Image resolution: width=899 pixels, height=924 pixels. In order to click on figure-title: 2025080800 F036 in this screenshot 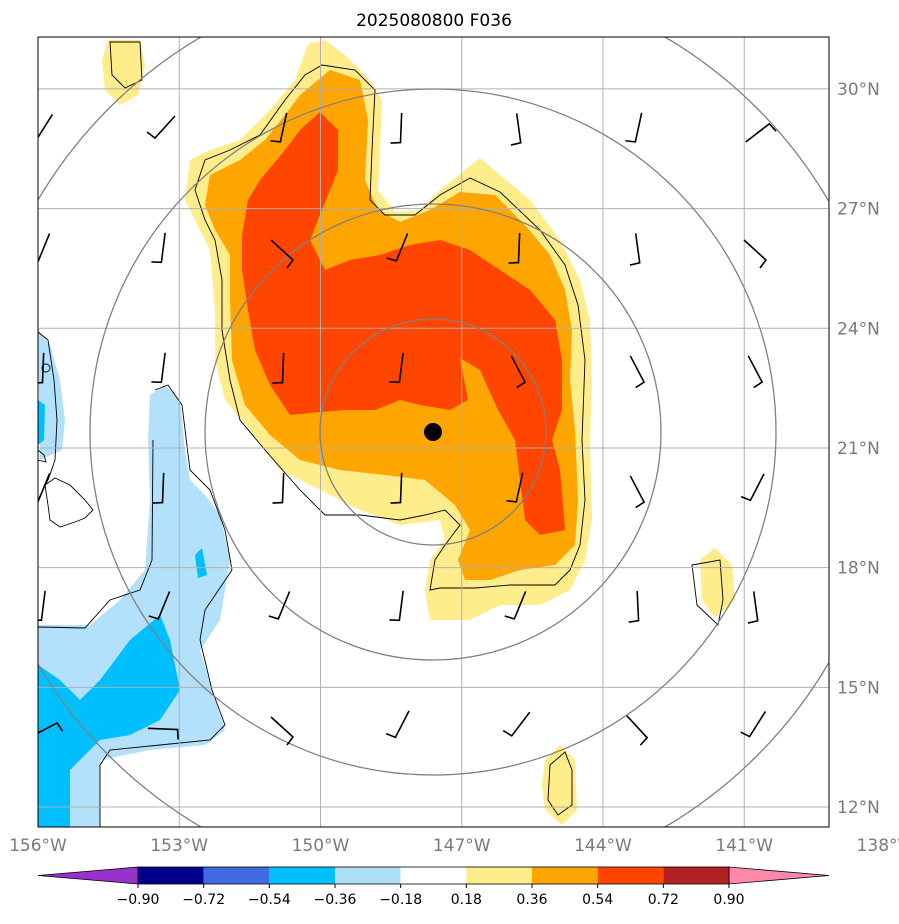, I will do `click(434, 21)`.